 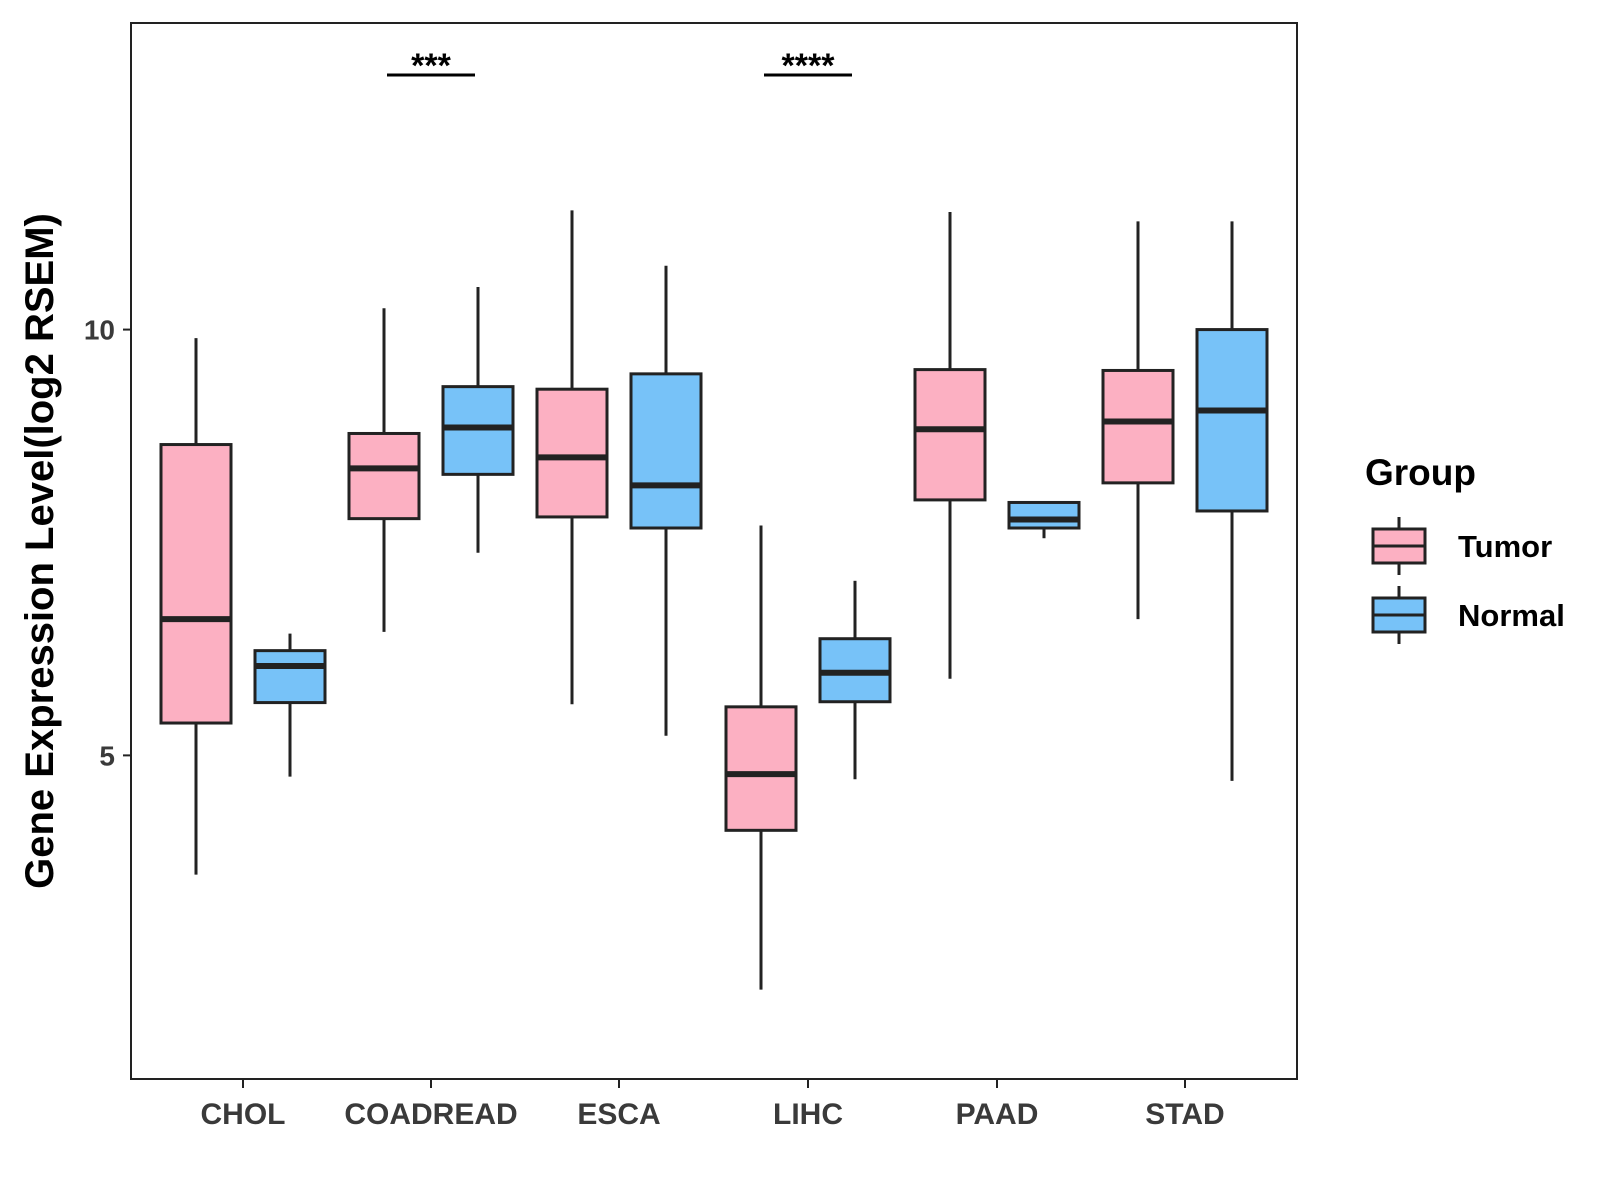 What do you see at coordinates (243, 1114) in the screenshot?
I see `x-tick-label: CHOL` at bounding box center [243, 1114].